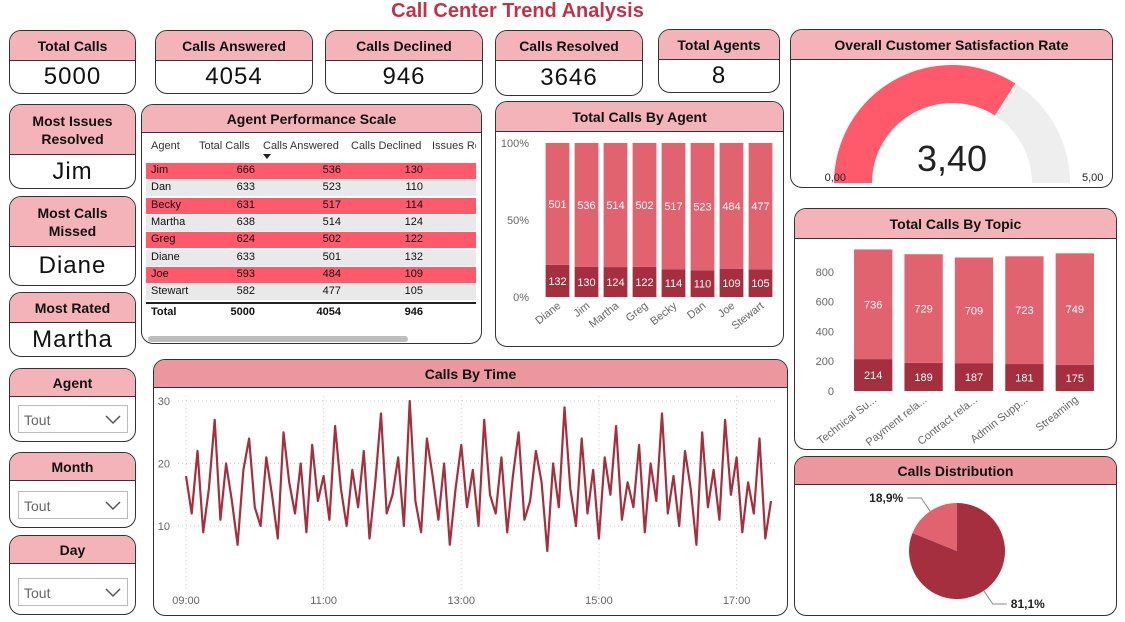 Image resolution: width=1125 pixels, height=622 pixels. What do you see at coordinates (301, 146) in the screenshot?
I see `column-header: Calls Answered` at bounding box center [301, 146].